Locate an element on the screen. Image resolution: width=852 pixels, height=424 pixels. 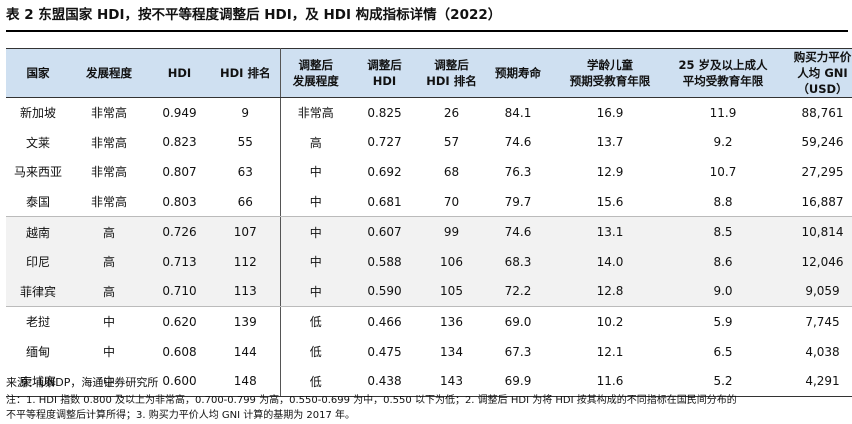
table-cell: 68 is located at coordinates (451, 171).